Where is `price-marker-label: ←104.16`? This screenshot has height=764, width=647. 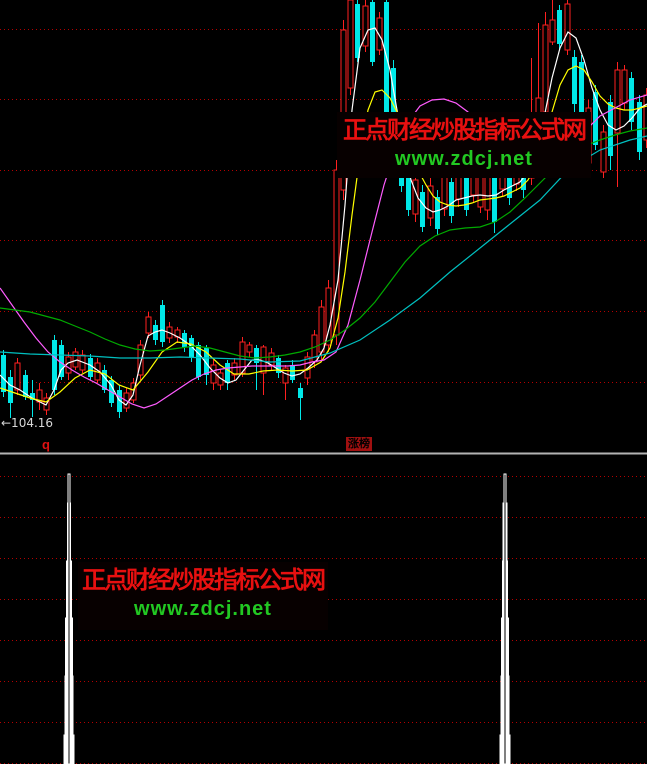 price-marker-label: ←104.16 is located at coordinates (27, 423).